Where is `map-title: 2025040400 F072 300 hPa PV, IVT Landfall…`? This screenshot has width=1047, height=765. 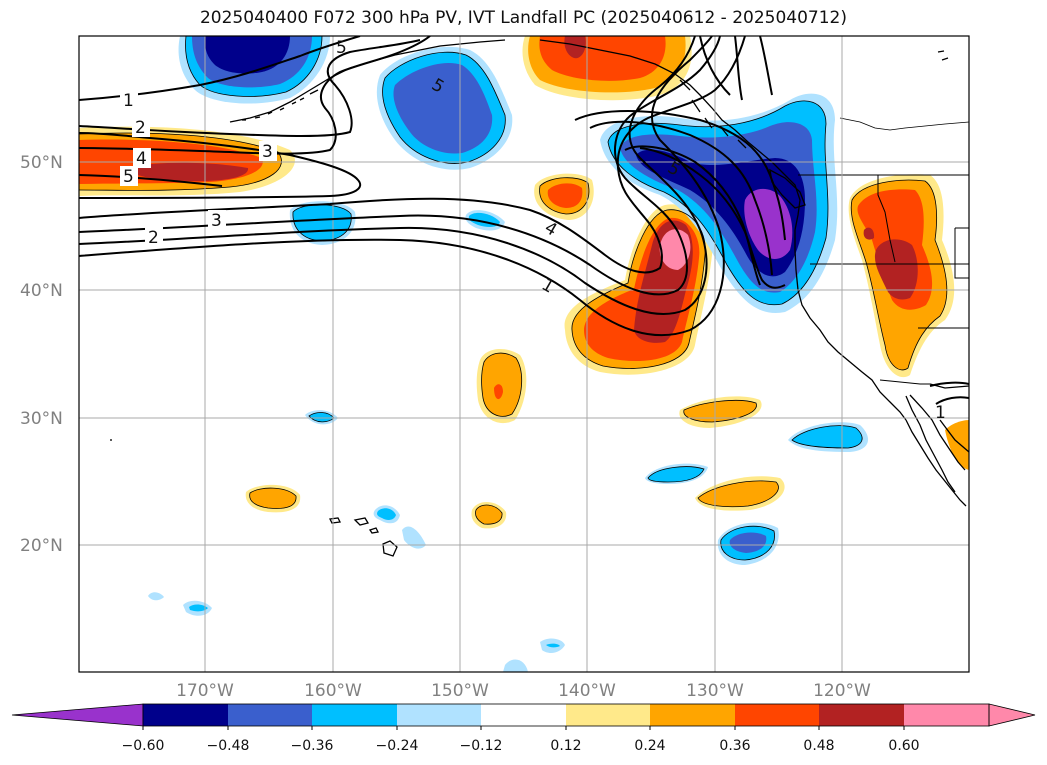
map-title: 2025040400 F072 300 hPa PV, IVT Landfall… is located at coordinates (523, 18).